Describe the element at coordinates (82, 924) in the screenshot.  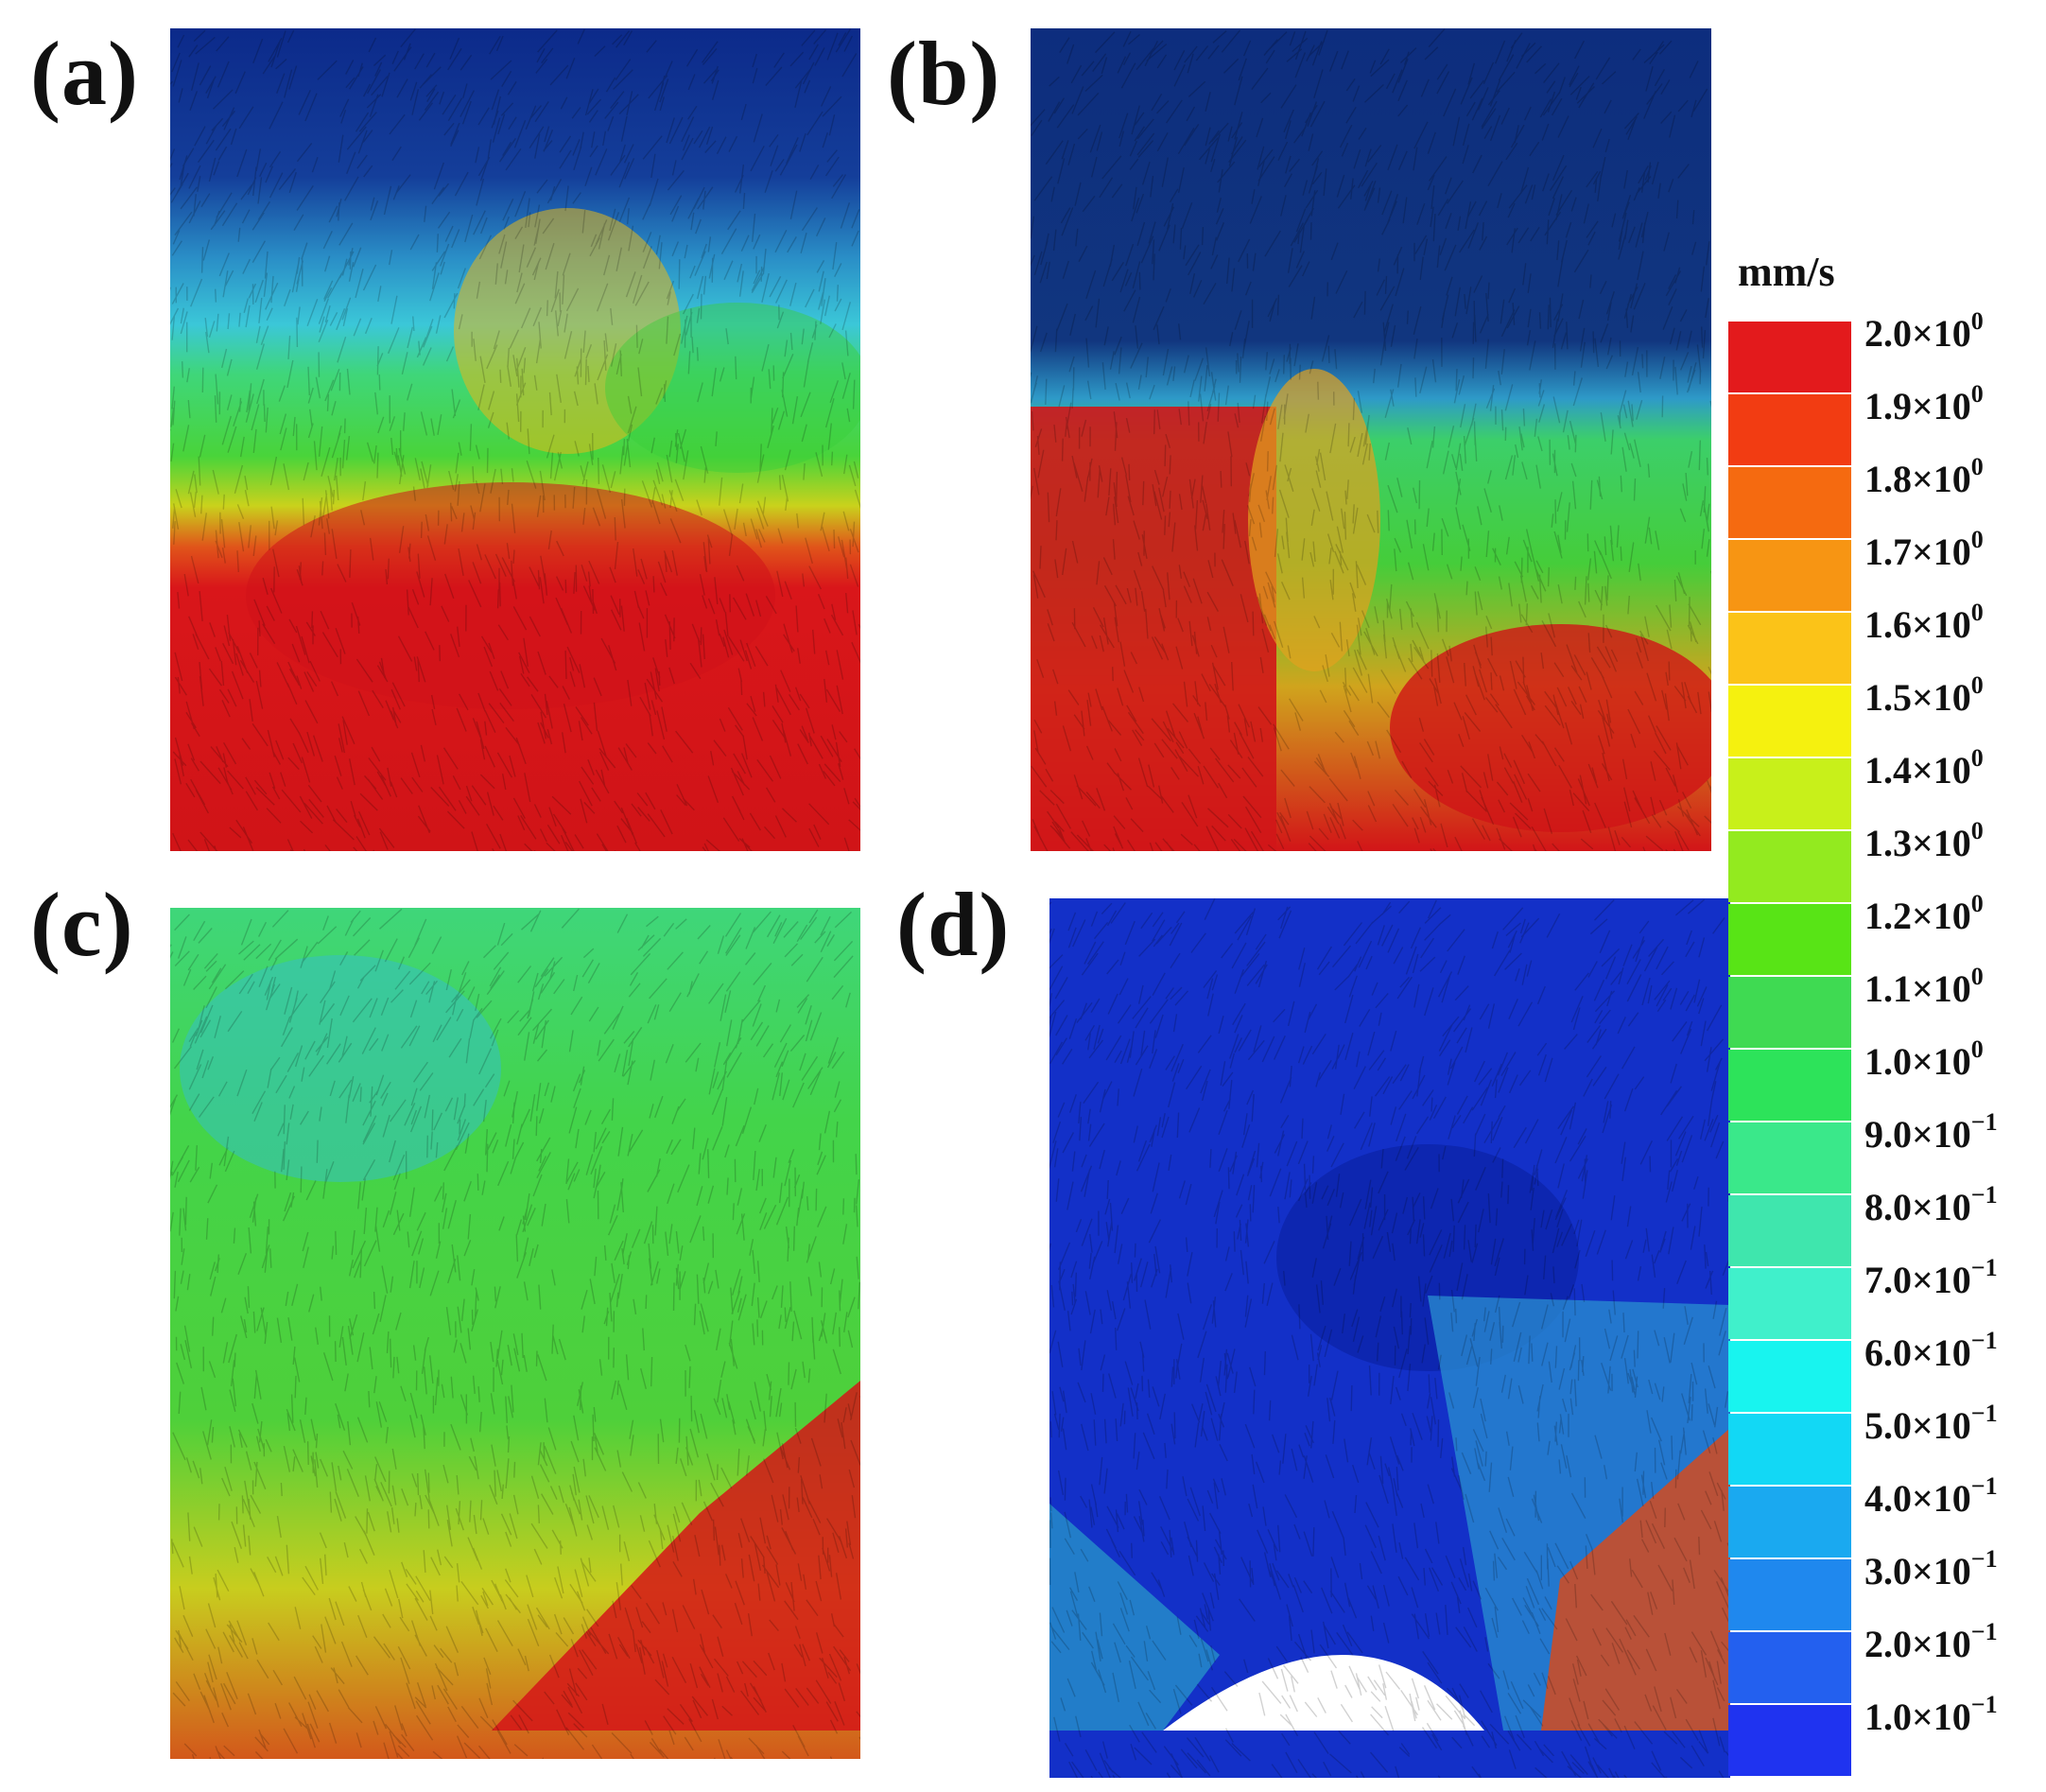
I see `panel-label-c: (c)` at that location.